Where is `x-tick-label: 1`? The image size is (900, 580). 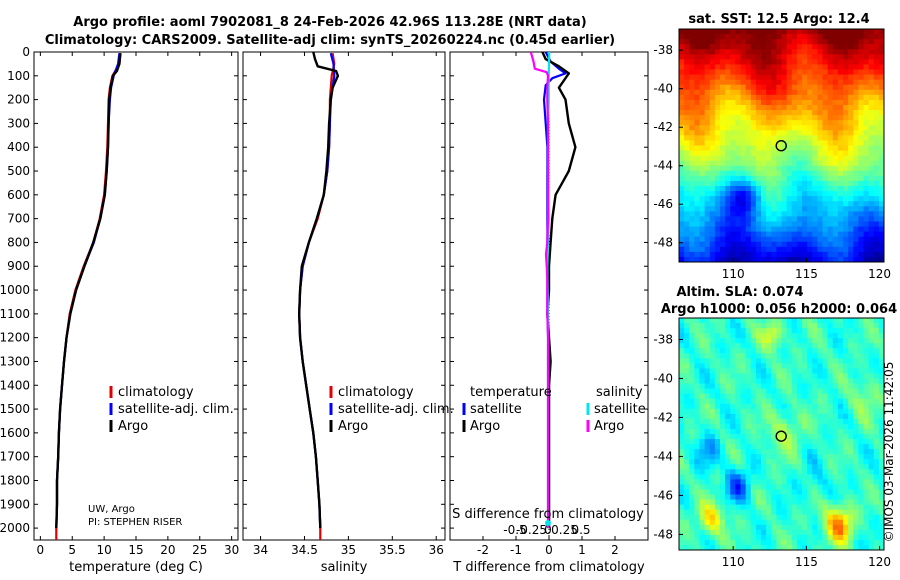
x-tick-label: 1 is located at coordinates (582, 550).